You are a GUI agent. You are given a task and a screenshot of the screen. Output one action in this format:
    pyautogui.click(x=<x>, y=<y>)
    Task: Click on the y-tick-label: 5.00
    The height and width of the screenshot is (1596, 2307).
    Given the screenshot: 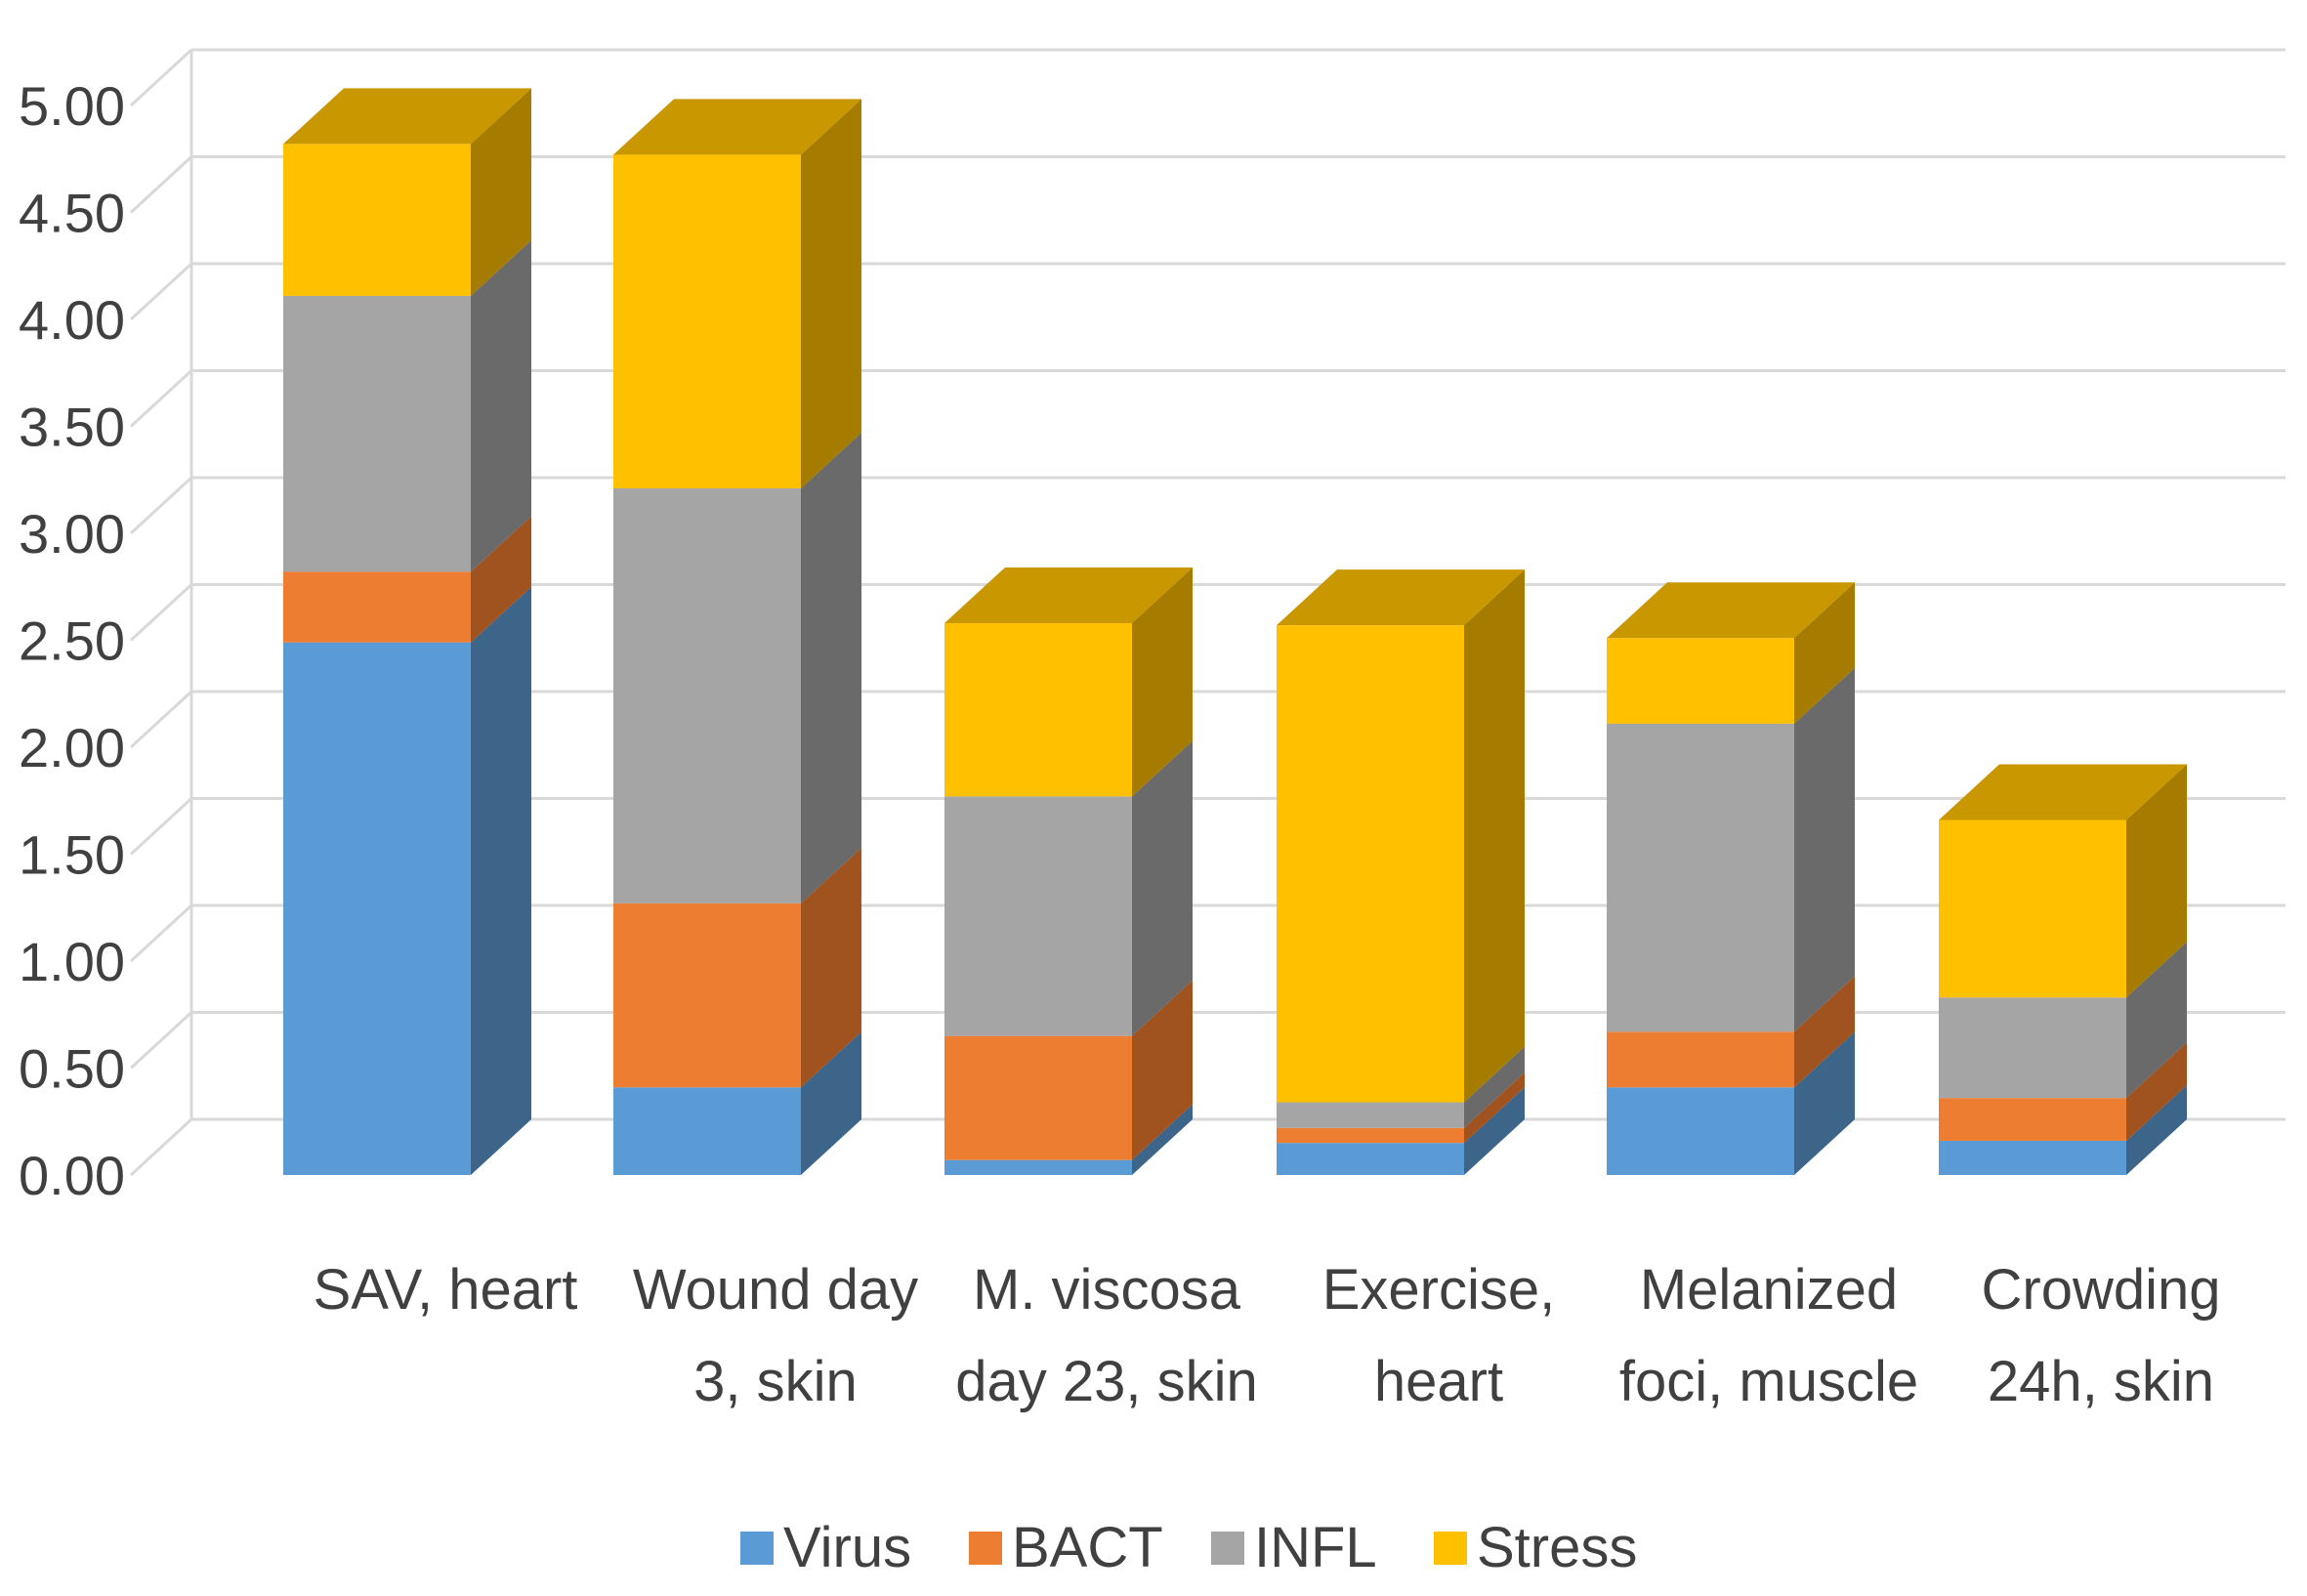 What is the action you would take?
    pyautogui.click(x=72, y=106)
    